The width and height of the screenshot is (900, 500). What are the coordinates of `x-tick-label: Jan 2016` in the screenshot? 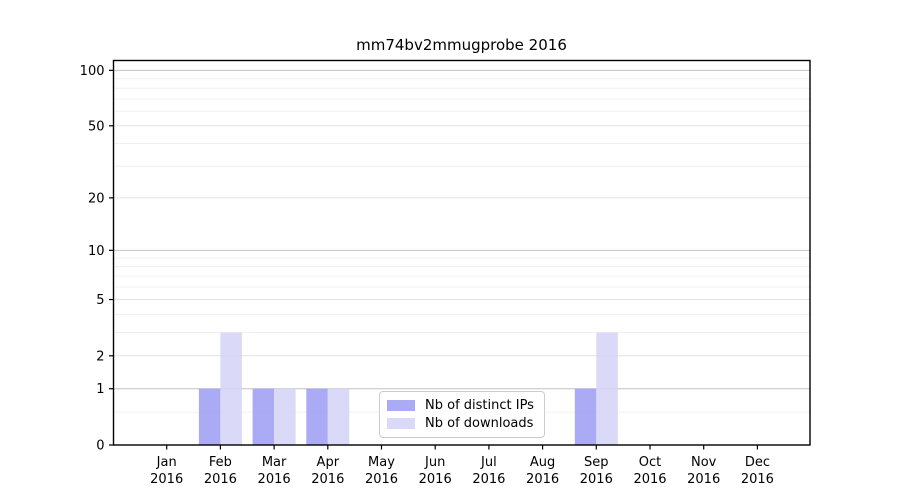 It's located at (166, 471).